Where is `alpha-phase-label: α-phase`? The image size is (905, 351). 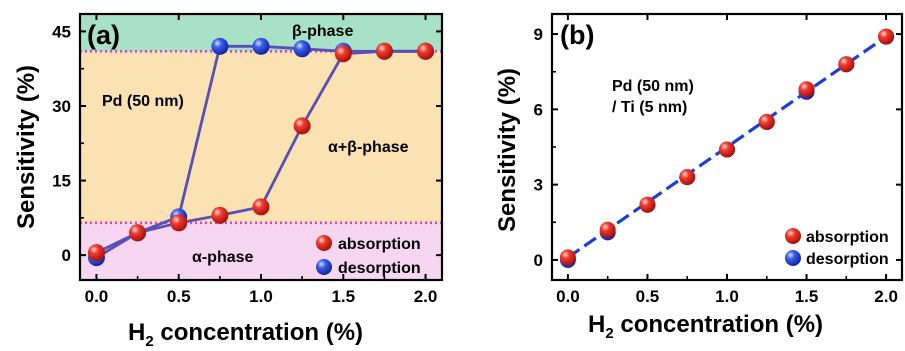
alpha-phase-label: α-phase is located at coordinates (223, 257).